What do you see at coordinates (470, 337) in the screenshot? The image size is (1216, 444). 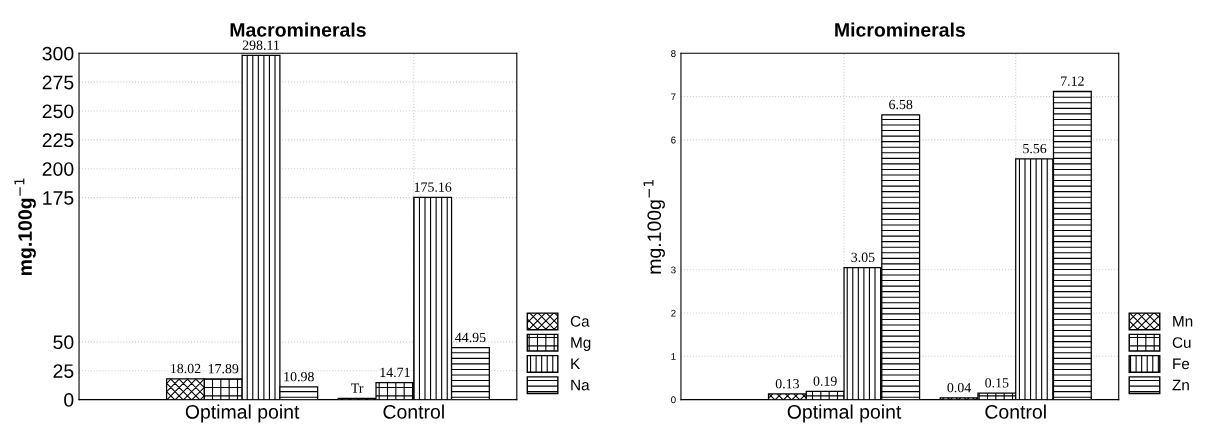 I see `data-label: 44.95` at bounding box center [470, 337].